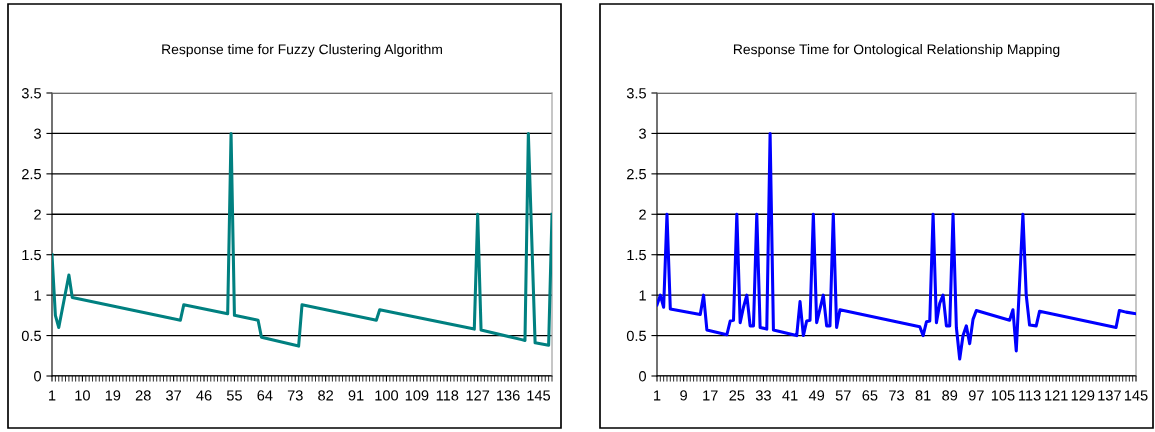 The image size is (1155, 432). What do you see at coordinates (356, 395) in the screenshot?
I see `x-tick-label: 91` at bounding box center [356, 395].